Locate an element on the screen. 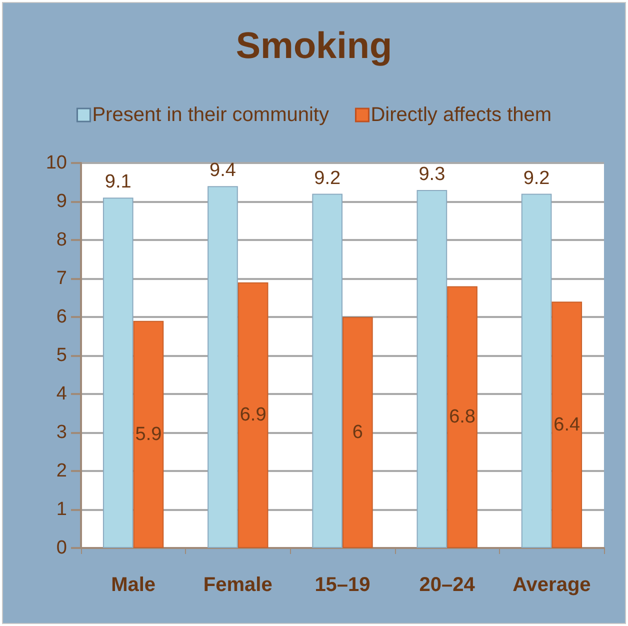  data-label: 6.8 is located at coordinates (462, 417).